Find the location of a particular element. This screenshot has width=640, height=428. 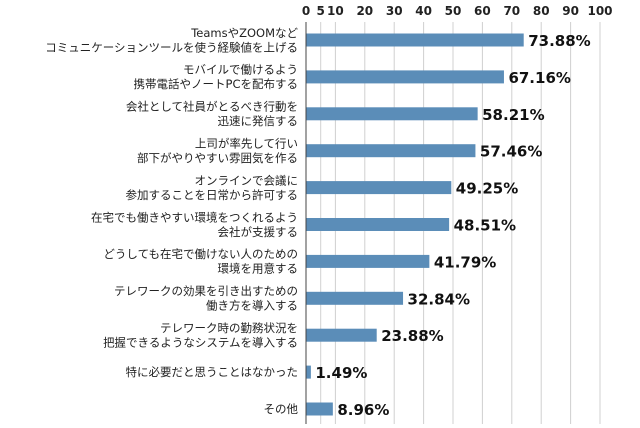

value-label: 73.88% is located at coordinates (559, 41).